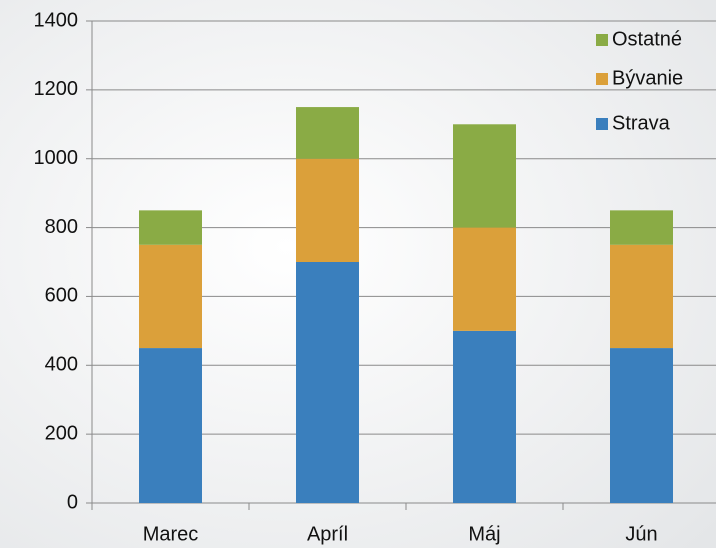 Image resolution: width=716 pixels, height=548 pixels. Describe the element at coordinates (56, 20) in the screenshot. I see `y-tick-label: 1400` at that location.